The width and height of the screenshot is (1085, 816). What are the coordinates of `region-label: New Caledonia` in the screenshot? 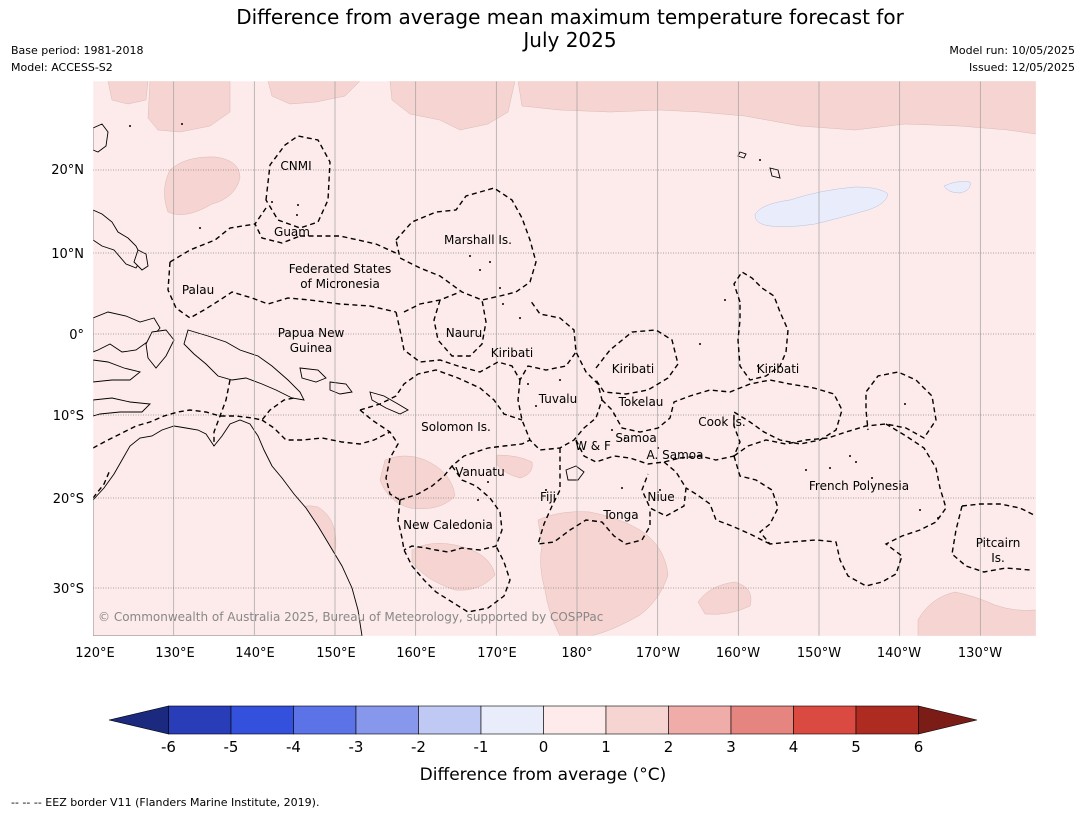 It's located at (448, 525).